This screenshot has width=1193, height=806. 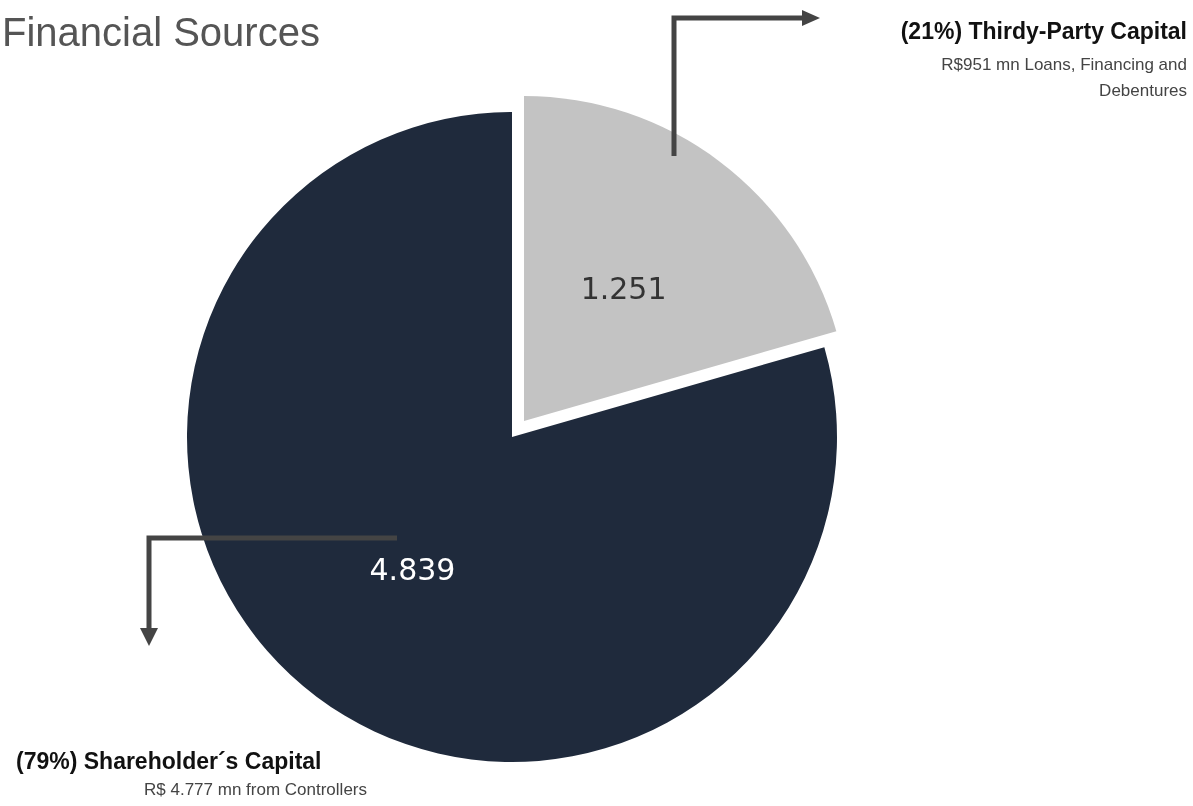 I want to click on text: R$951 mn Loans, Financing and Debentures, so click(x=1063, y=78).